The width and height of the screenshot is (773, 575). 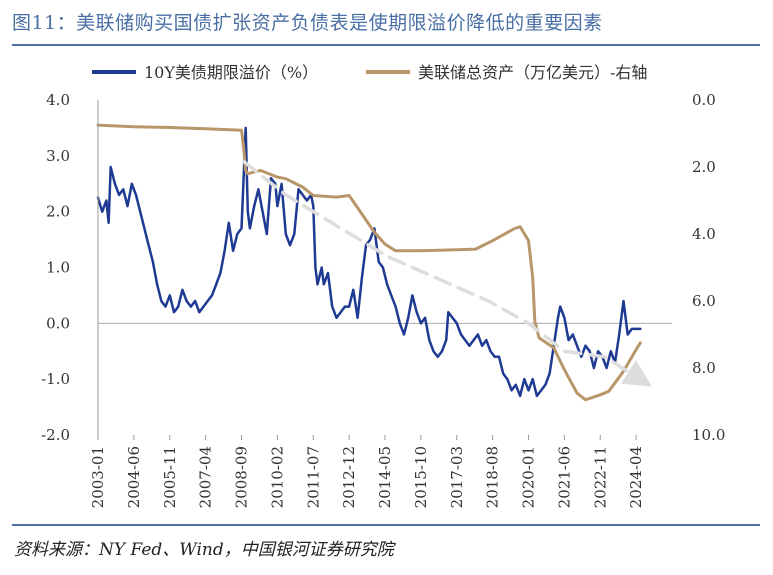 What do you see at coordinates (349, 477) in the screenshot?
I see `x-tick-label: 2012-12` at bounding box center [349, 477].